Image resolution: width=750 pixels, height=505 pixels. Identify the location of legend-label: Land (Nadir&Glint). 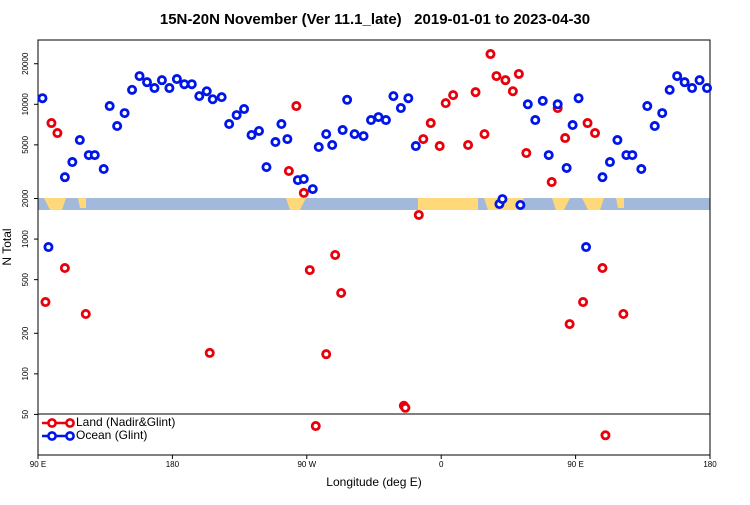
(125, 422).